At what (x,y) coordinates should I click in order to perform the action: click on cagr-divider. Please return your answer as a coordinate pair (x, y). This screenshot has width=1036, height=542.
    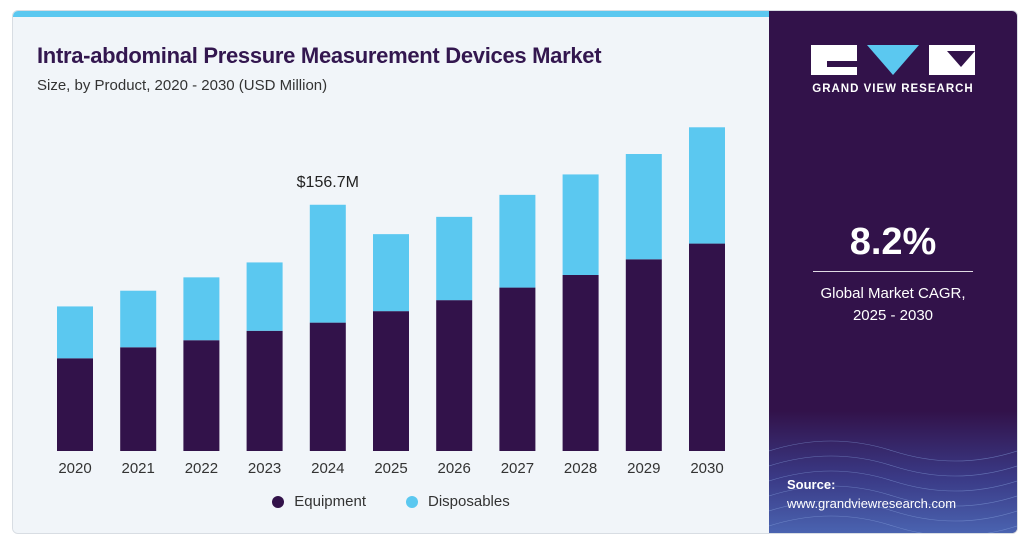
    Looking at the image, I should click on (893, 271).